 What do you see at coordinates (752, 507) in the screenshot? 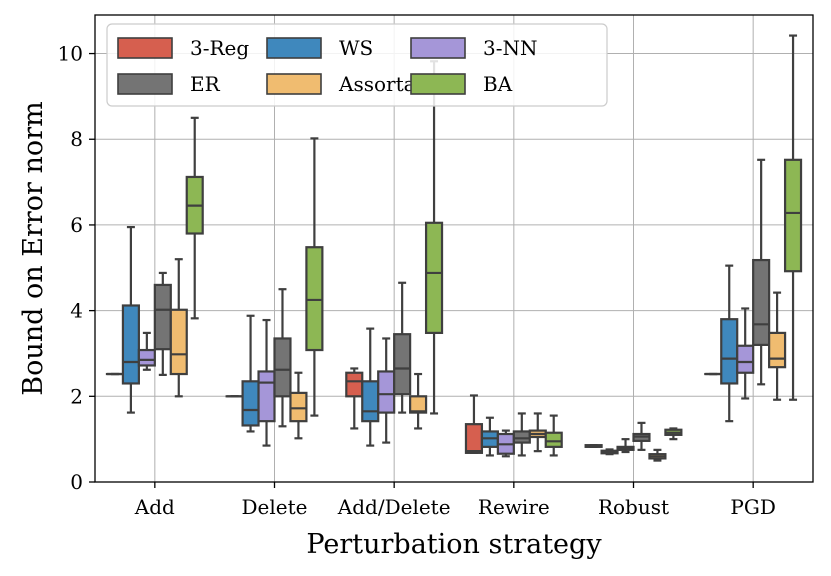
I see `x-tick-label: PGD` at bounding box center [752, 507].